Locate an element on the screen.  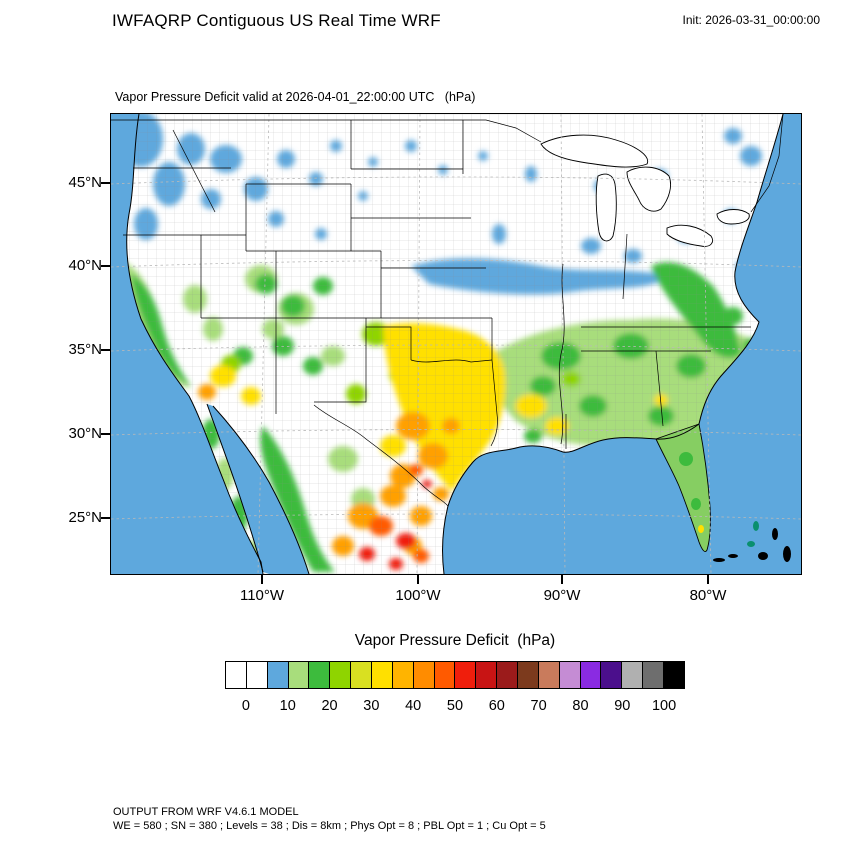
colorbar-tick-label: 20 is located at coordinates (329, 706).